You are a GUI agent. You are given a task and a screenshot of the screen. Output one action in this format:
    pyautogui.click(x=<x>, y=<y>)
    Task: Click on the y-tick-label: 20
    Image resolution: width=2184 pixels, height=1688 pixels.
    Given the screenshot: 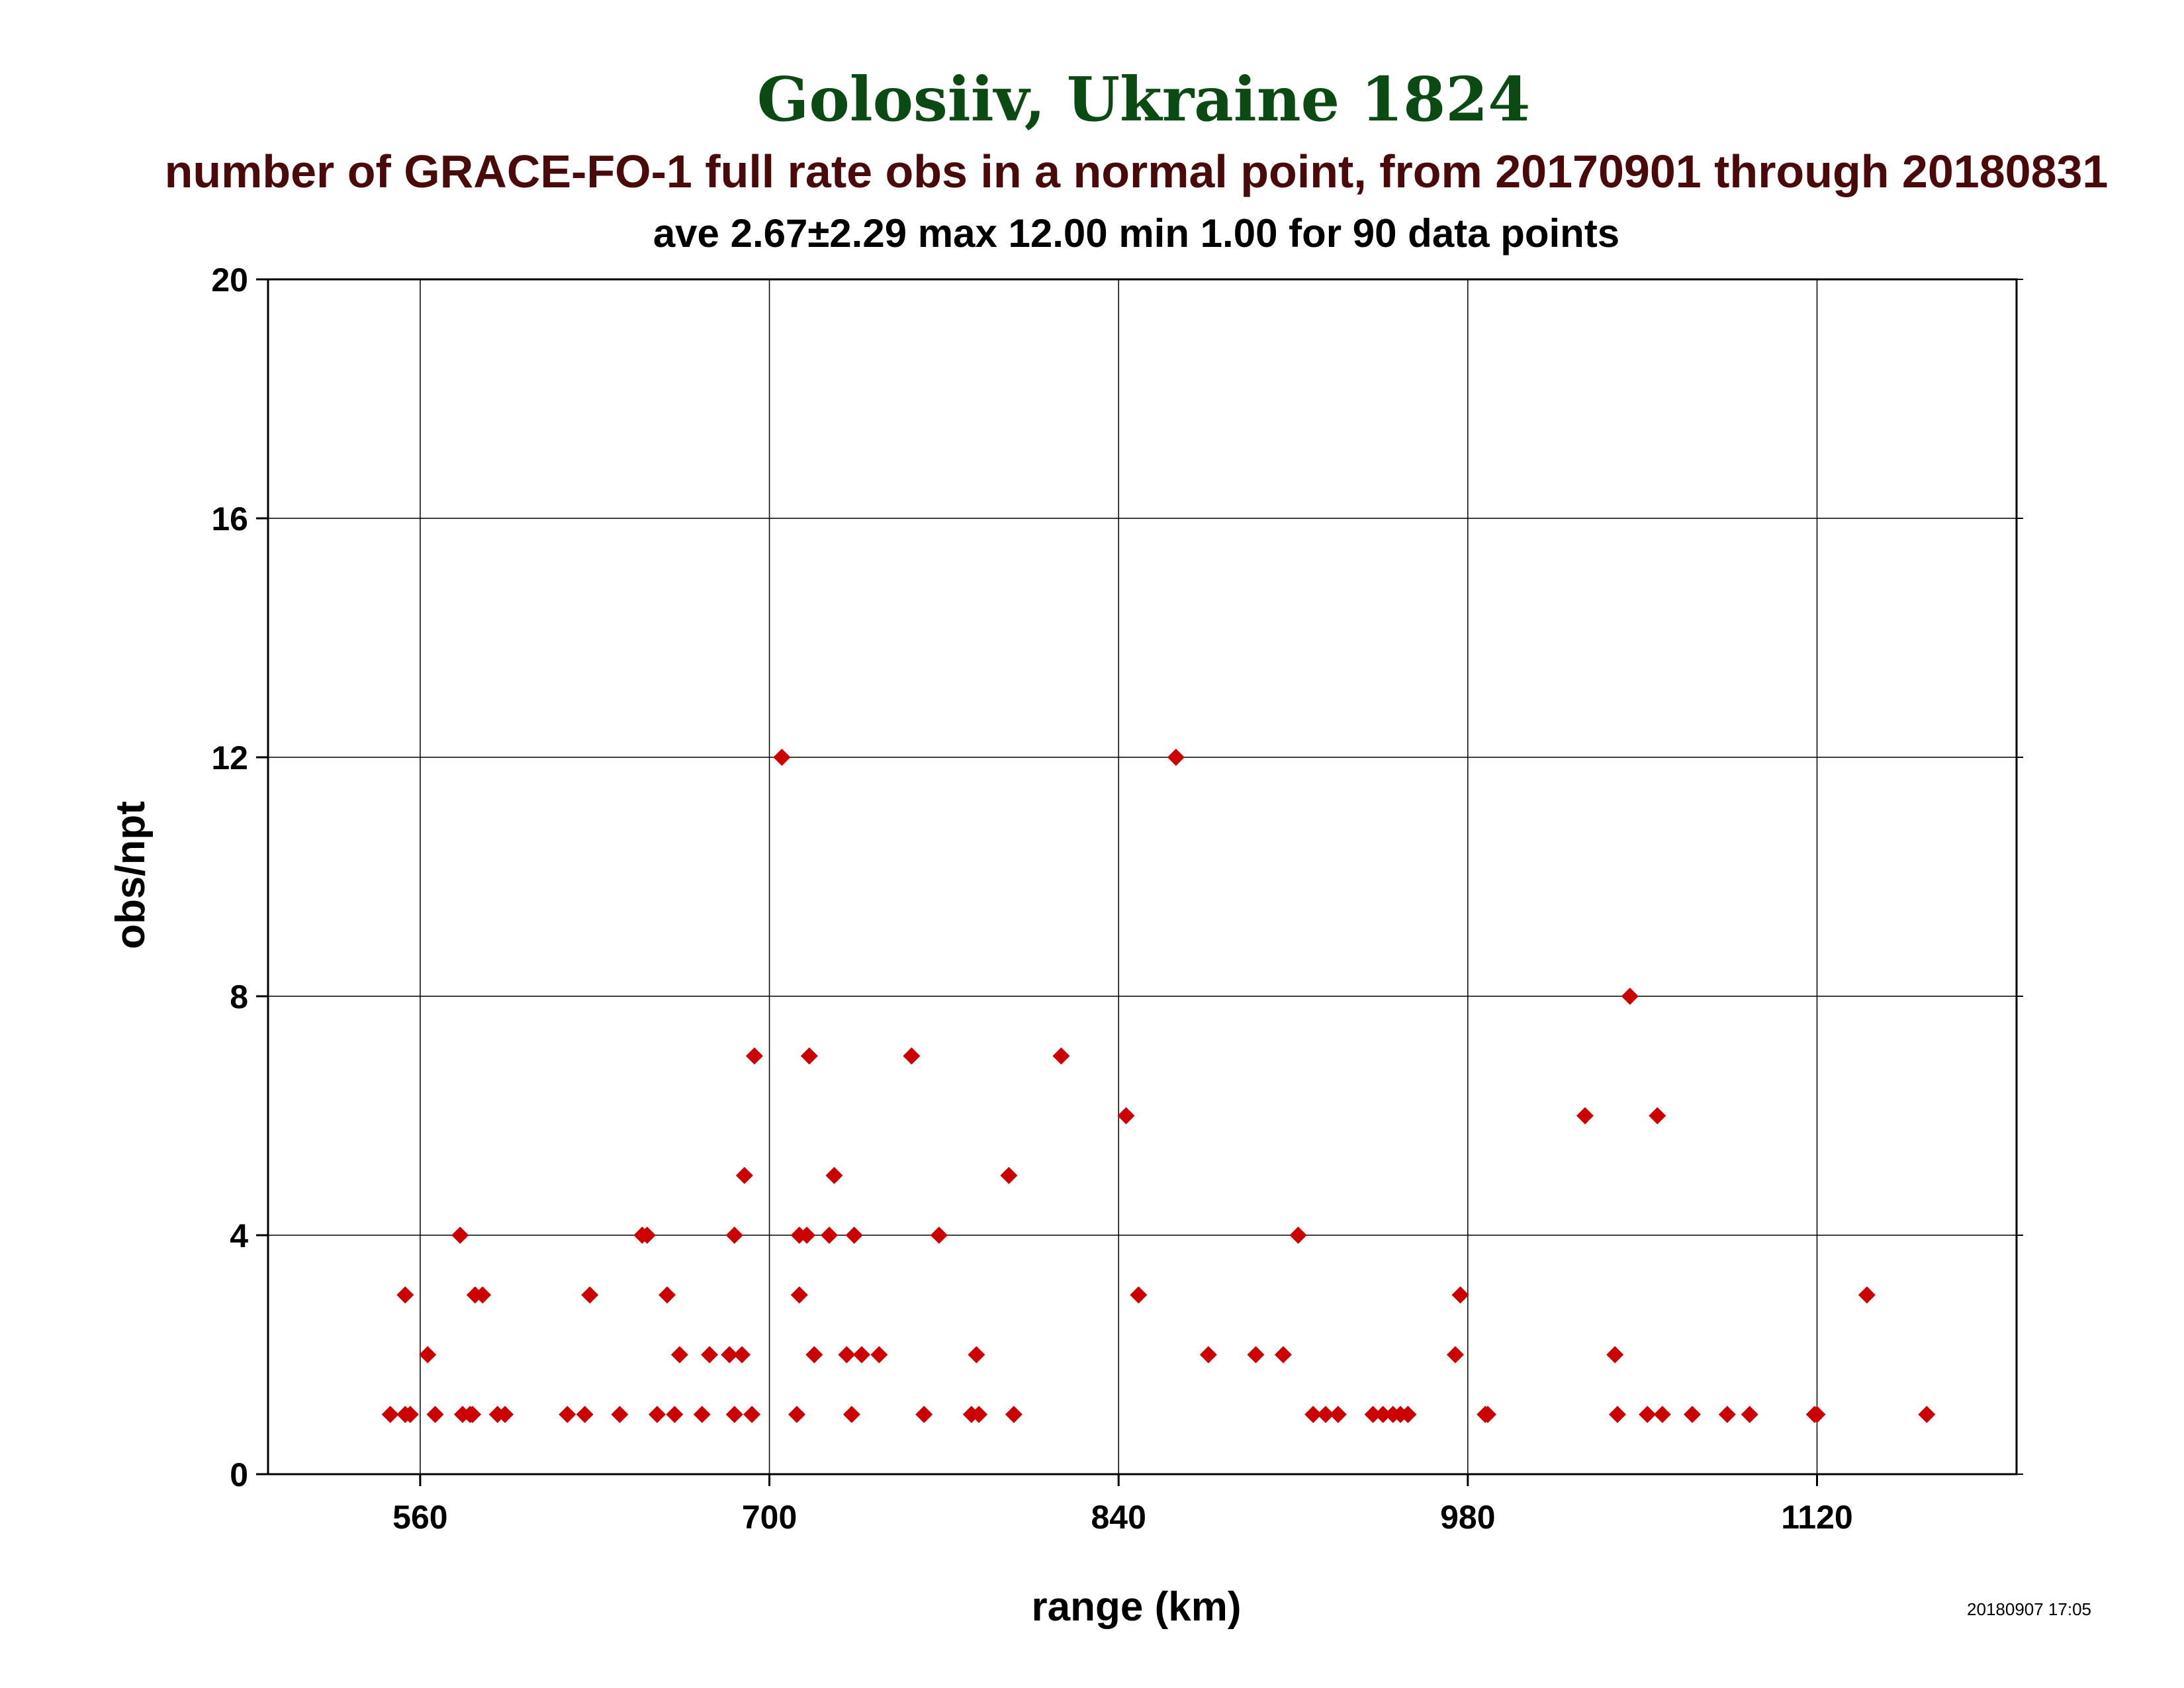 What is the action you would take?
    pyautogui.click(x=229, y=280)
    